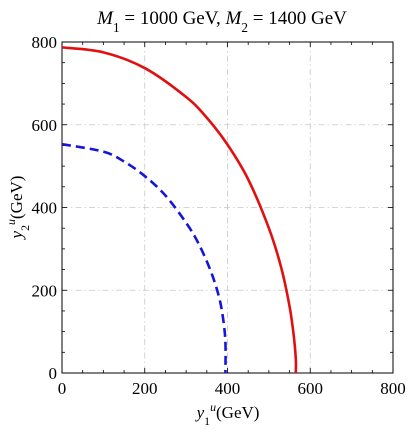 The width and height of the screenshot is (407, 436). What do you see at coordinates (45, 208) in the screenshot?
I see `y-tick-label: 400` at bounding box center [45, 208].